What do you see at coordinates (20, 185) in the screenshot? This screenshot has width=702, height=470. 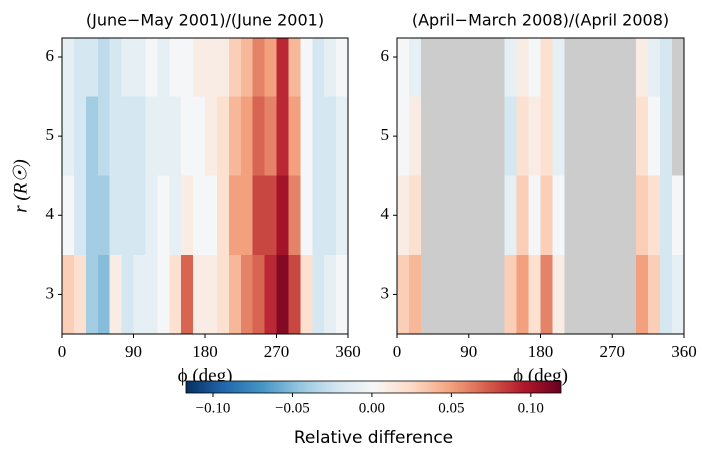 I see `y-axis-label: r (R☉)` at bounding box center [20, 185].